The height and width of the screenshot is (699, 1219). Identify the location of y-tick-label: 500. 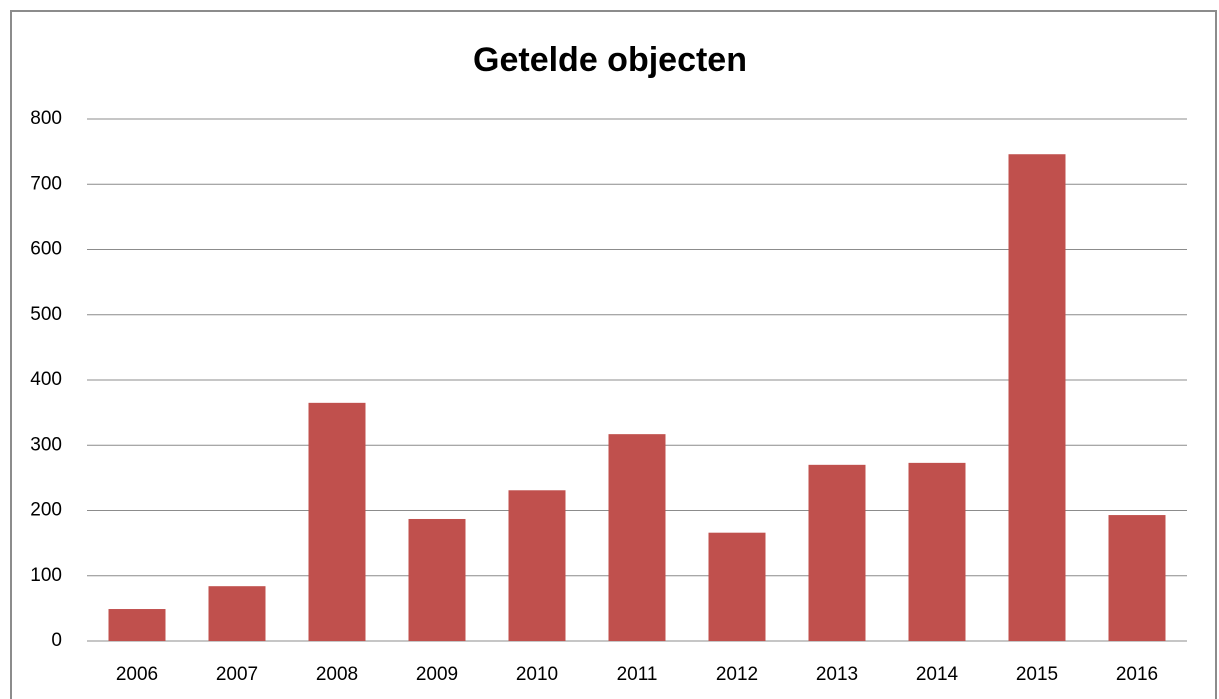
(46, 314).